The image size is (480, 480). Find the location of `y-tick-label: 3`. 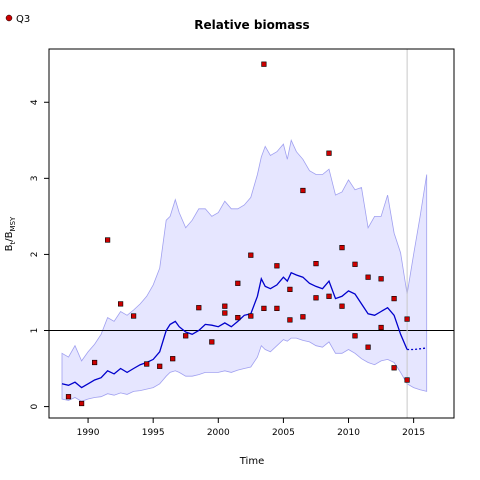

y-tick-label: 3 is located at coordinates (35, 178).